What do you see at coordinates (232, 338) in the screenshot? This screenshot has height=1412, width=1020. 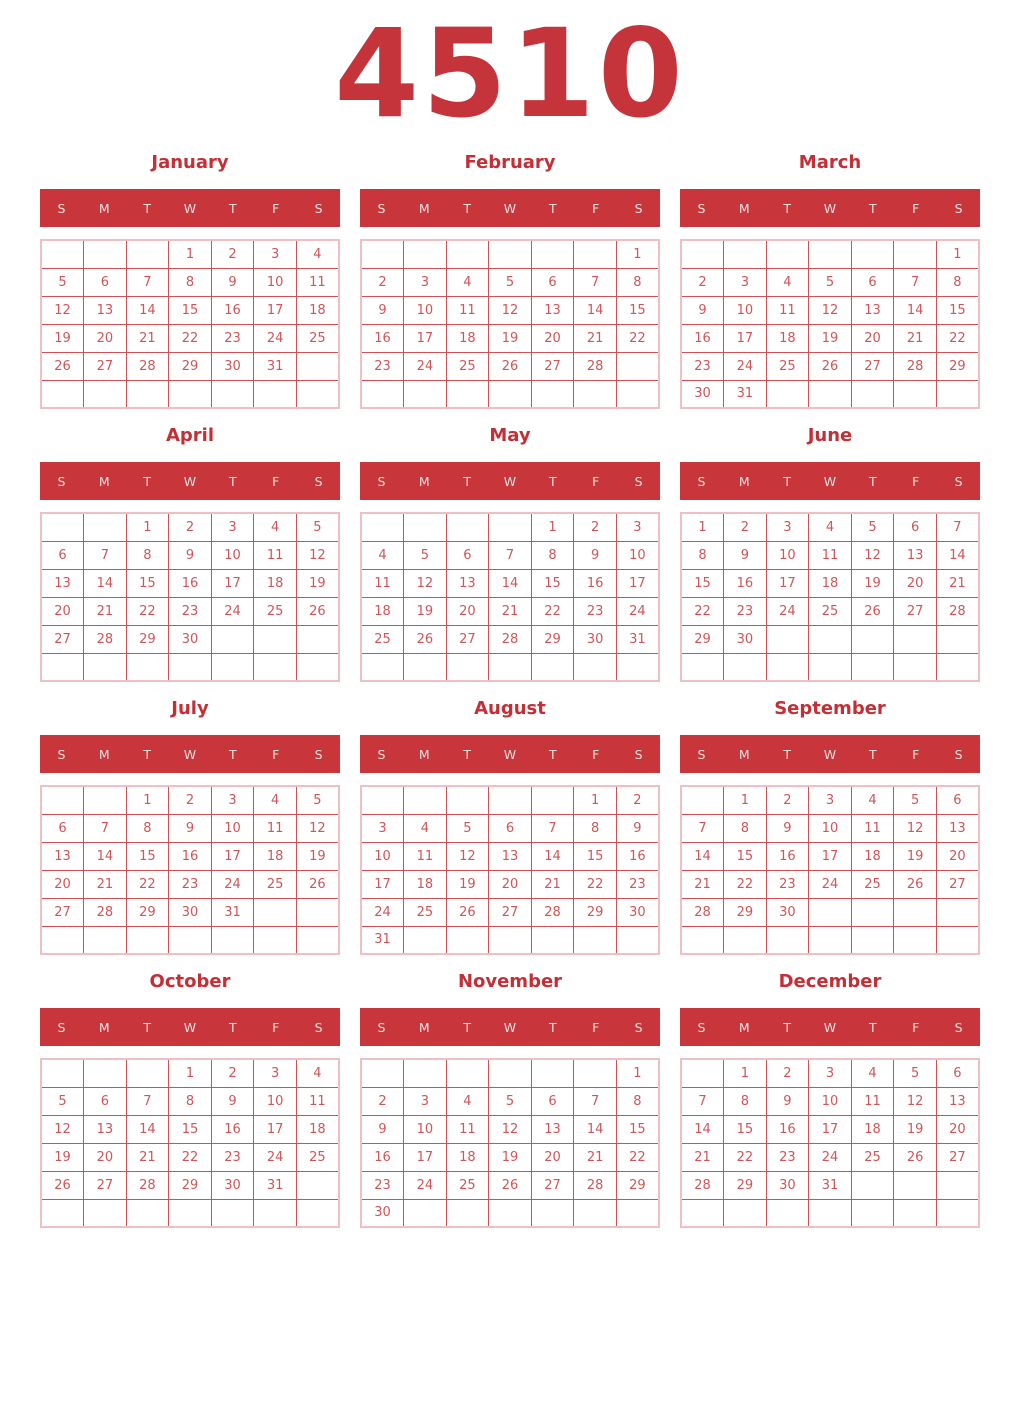 I see `day-cell: 23` at bounding box center [232, 338].